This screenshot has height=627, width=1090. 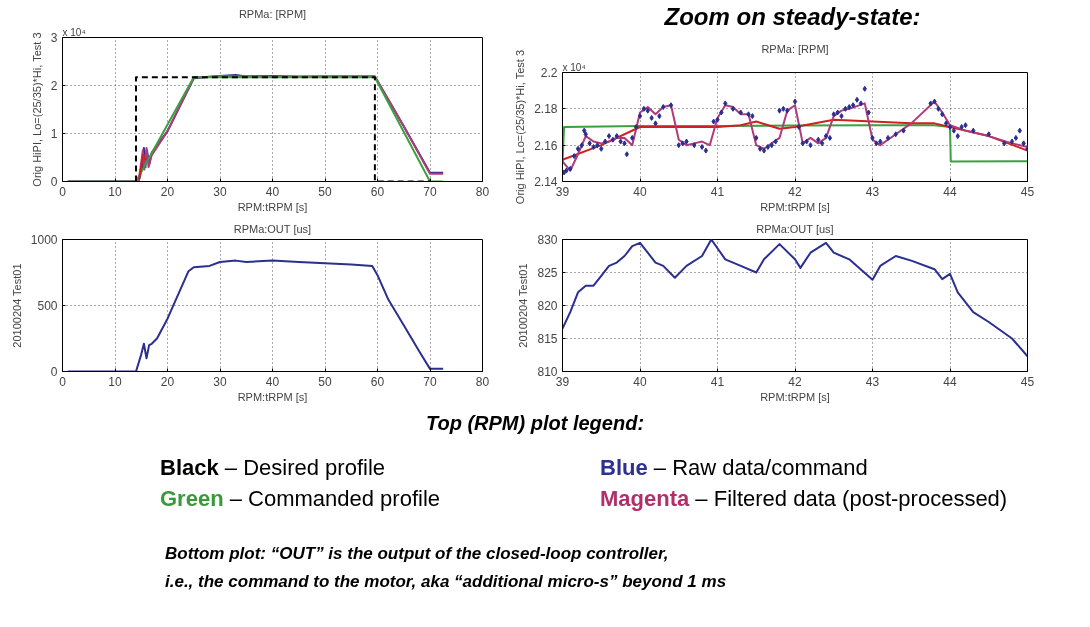 What do you see at coordinates (547, 240) in the screenshot?
I see `y-tick-label: 830` at bounding box center [547, 240].